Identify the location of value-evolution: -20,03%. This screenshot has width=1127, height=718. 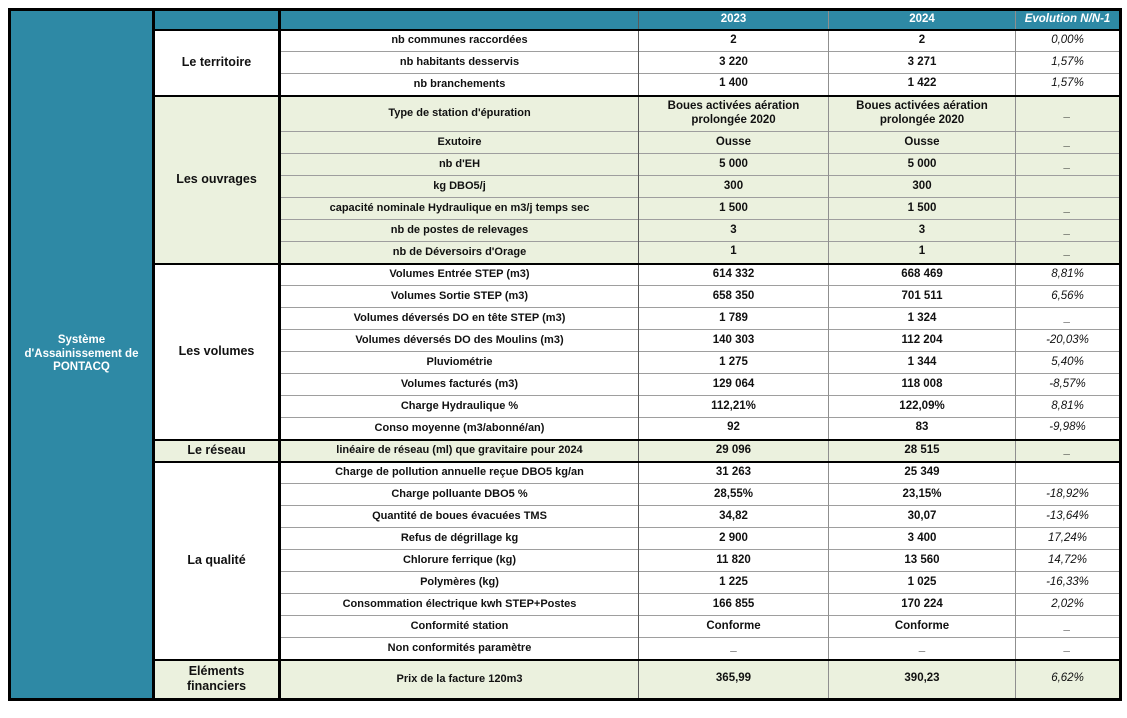
(1068, 340).